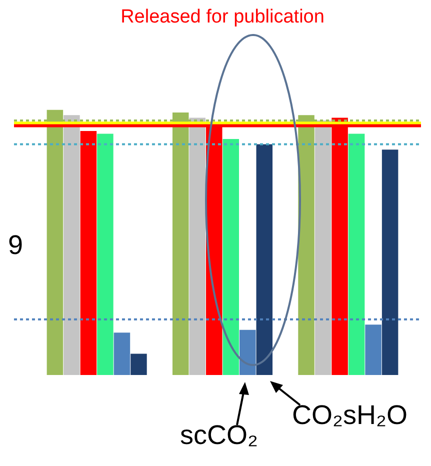 Image resolution: width=431 pixels, height=466 pixels. Describe the element at coordinates (16, 245) in the screenshot. I see `annotation: 9` at that location.